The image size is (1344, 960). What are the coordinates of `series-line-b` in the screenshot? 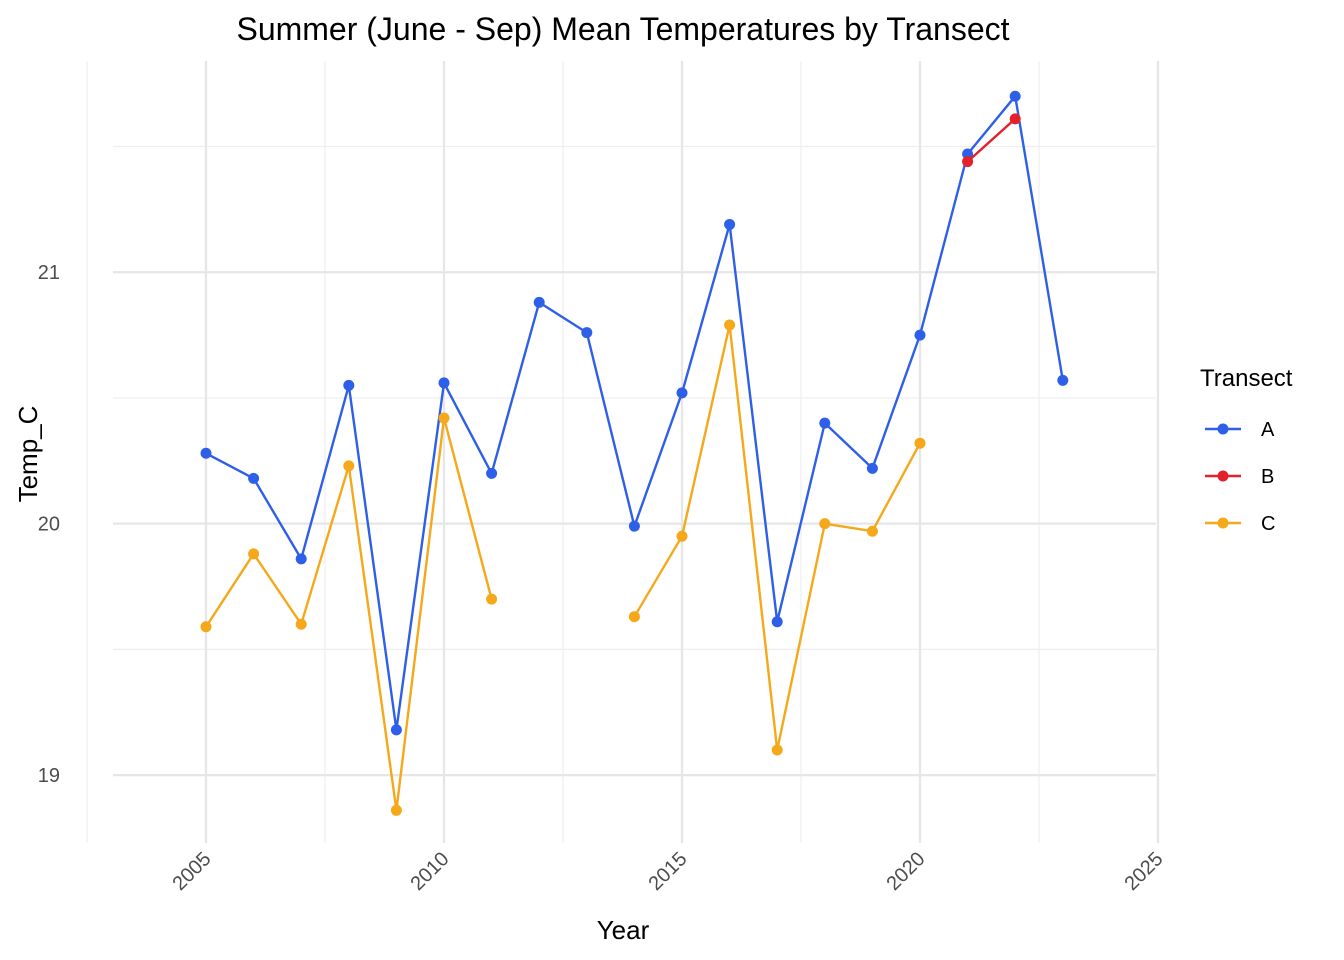 It's located at (991, 140).